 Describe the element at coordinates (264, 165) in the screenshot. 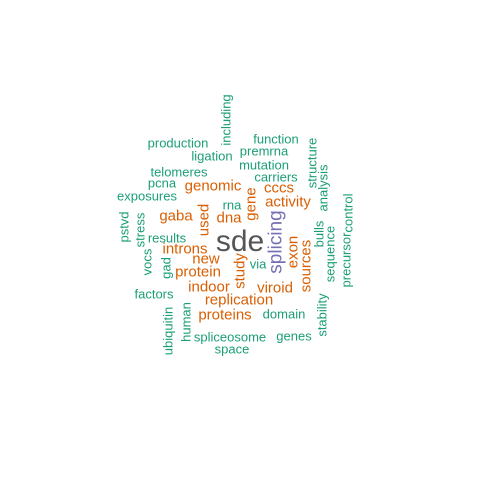

I see `word-mutation: mutation` at that location.